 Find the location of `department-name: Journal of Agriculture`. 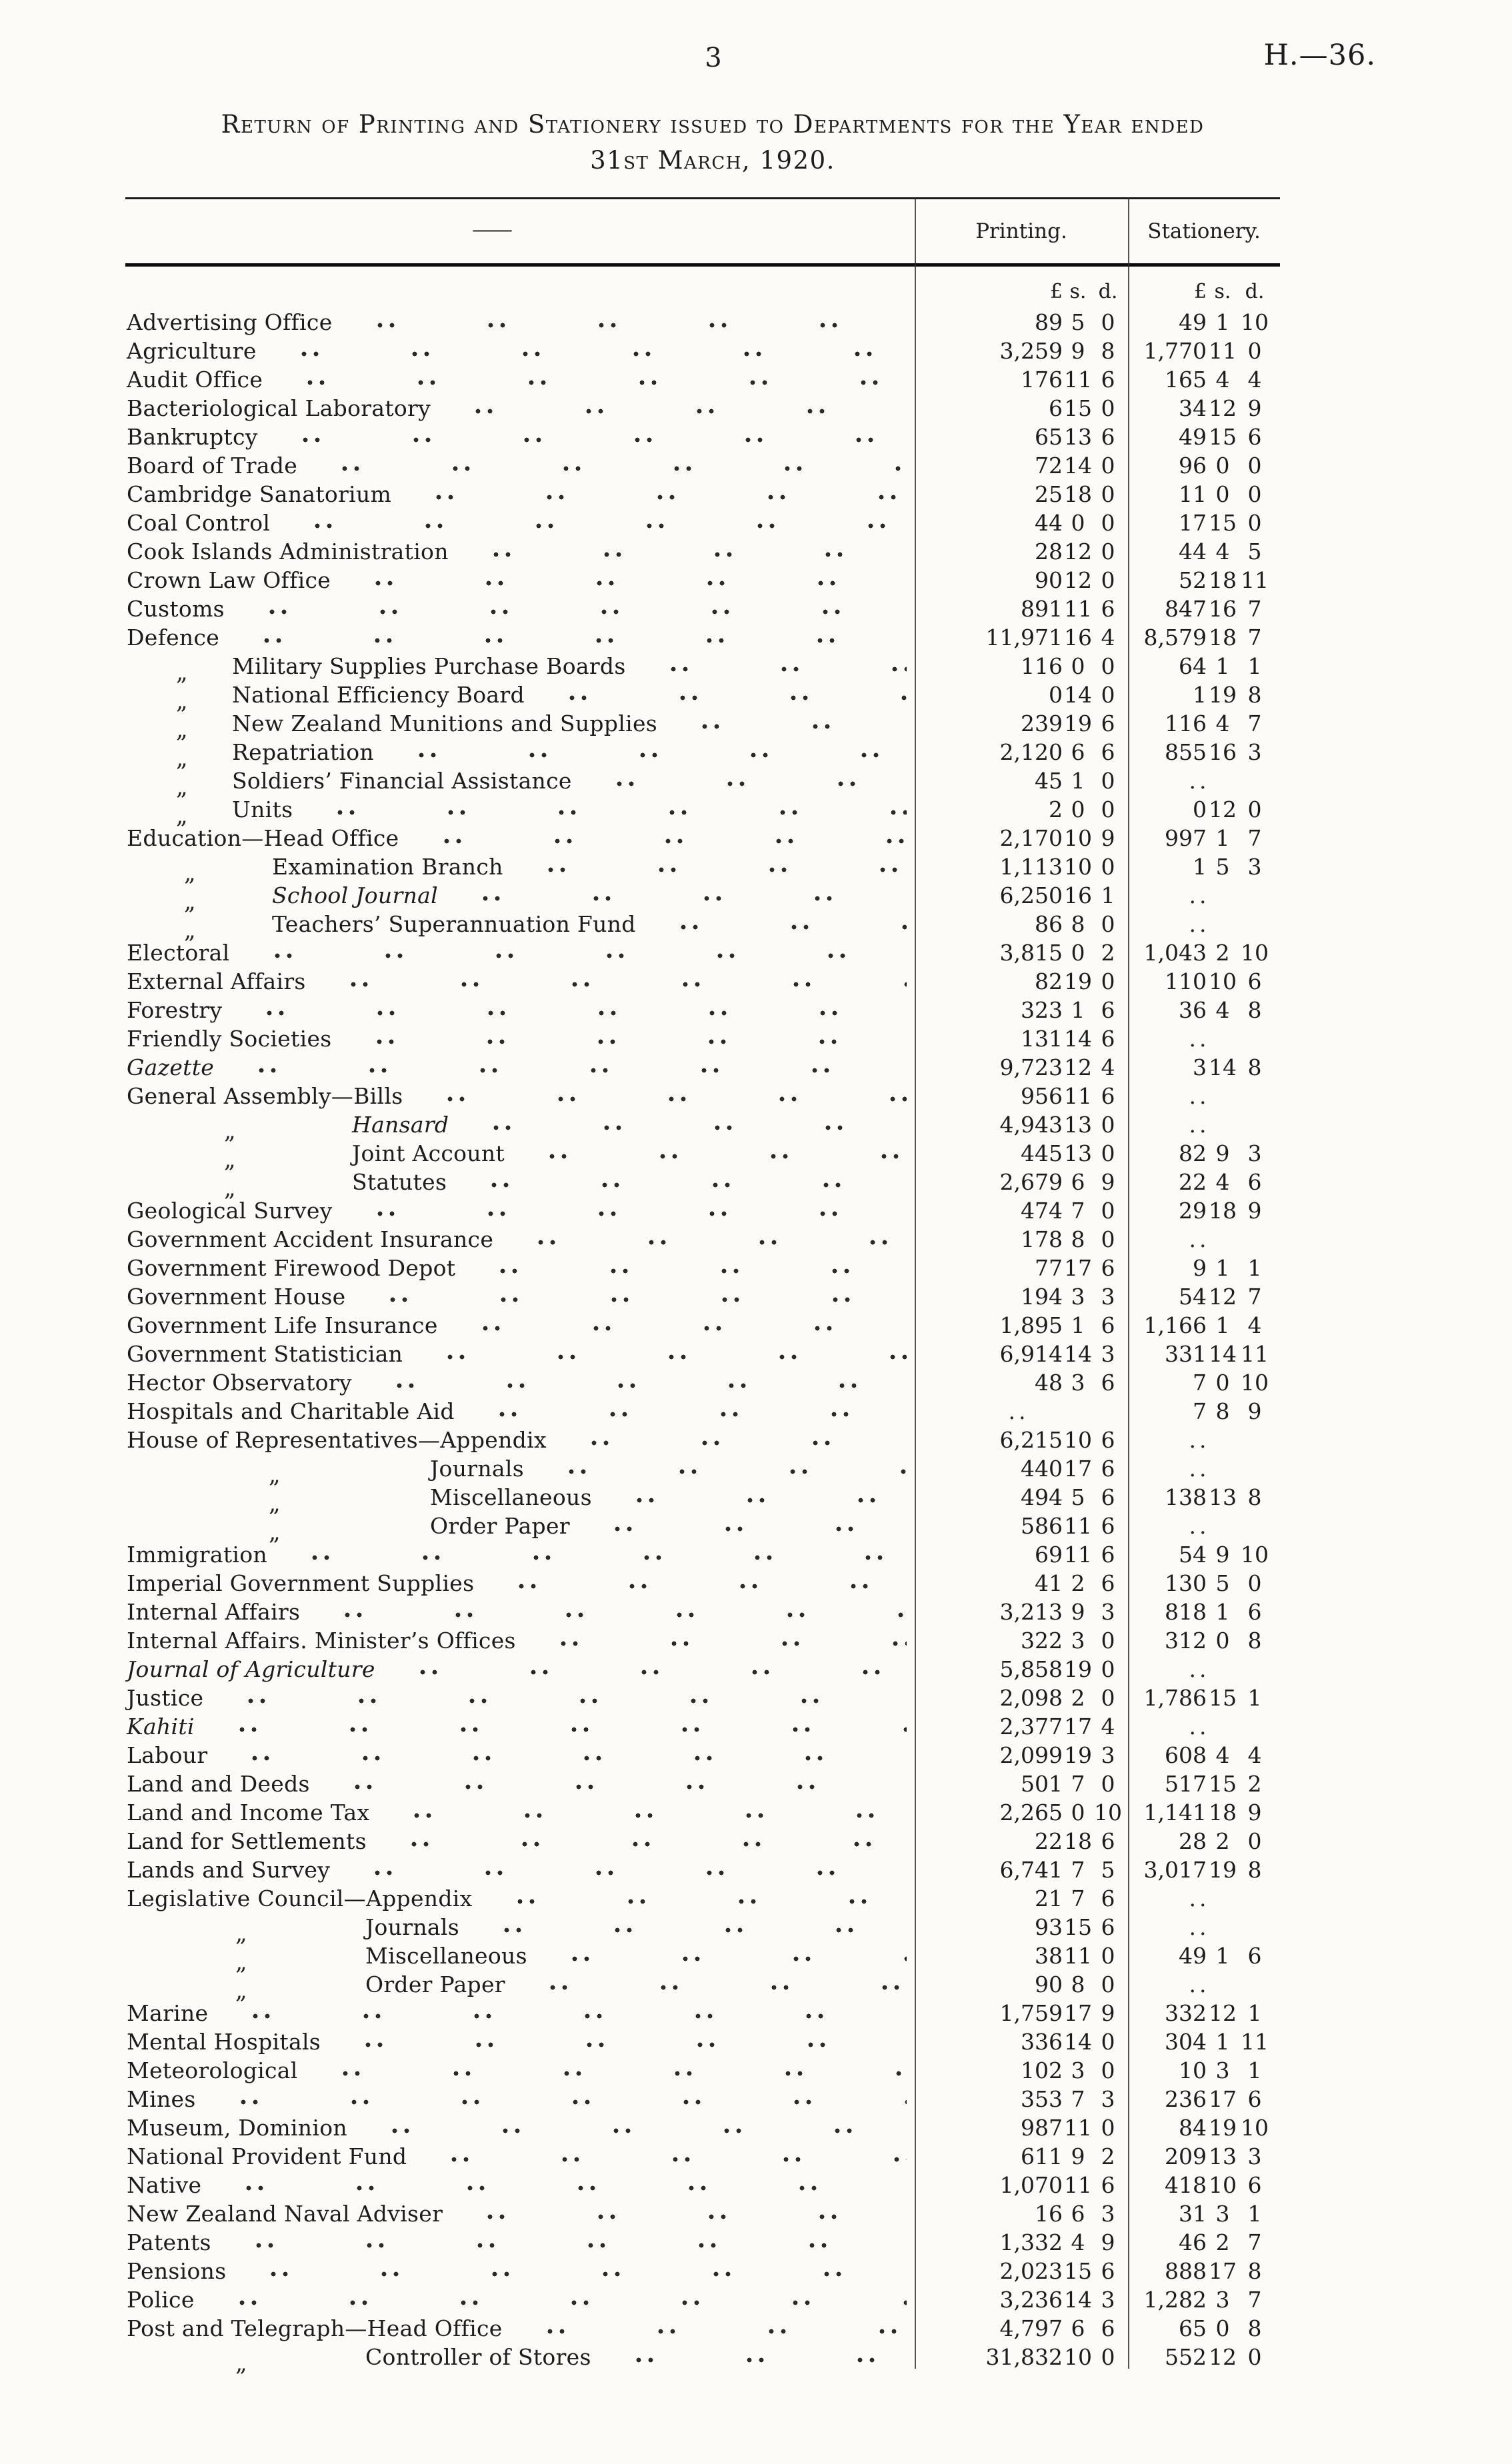

department-name: Journal of Agriculture is located at coordinates (251, 1669).